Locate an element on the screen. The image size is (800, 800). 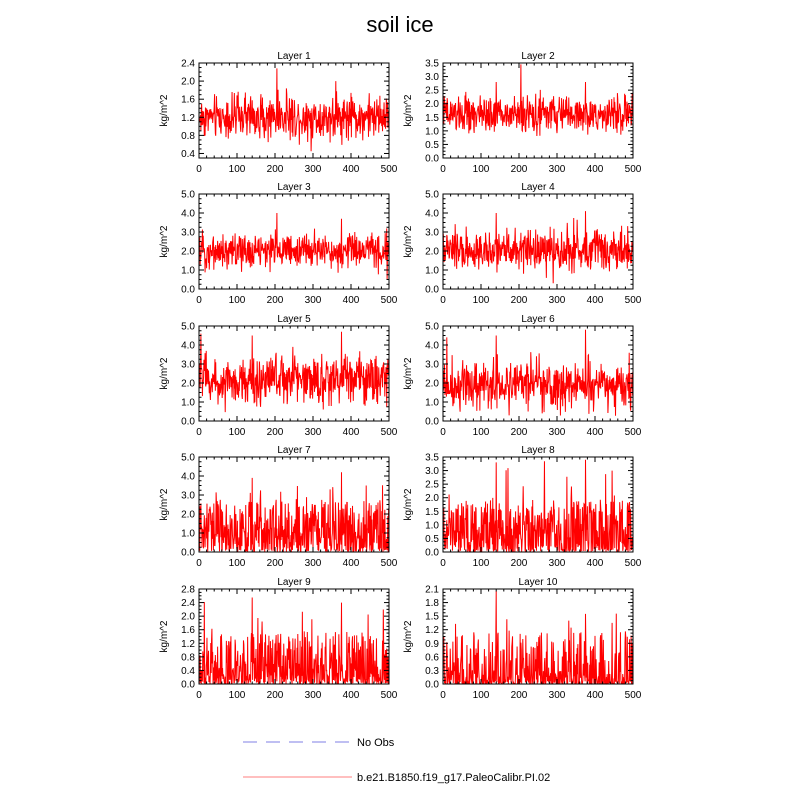
chart-title: soil ice is located at coordinates (399, 24).